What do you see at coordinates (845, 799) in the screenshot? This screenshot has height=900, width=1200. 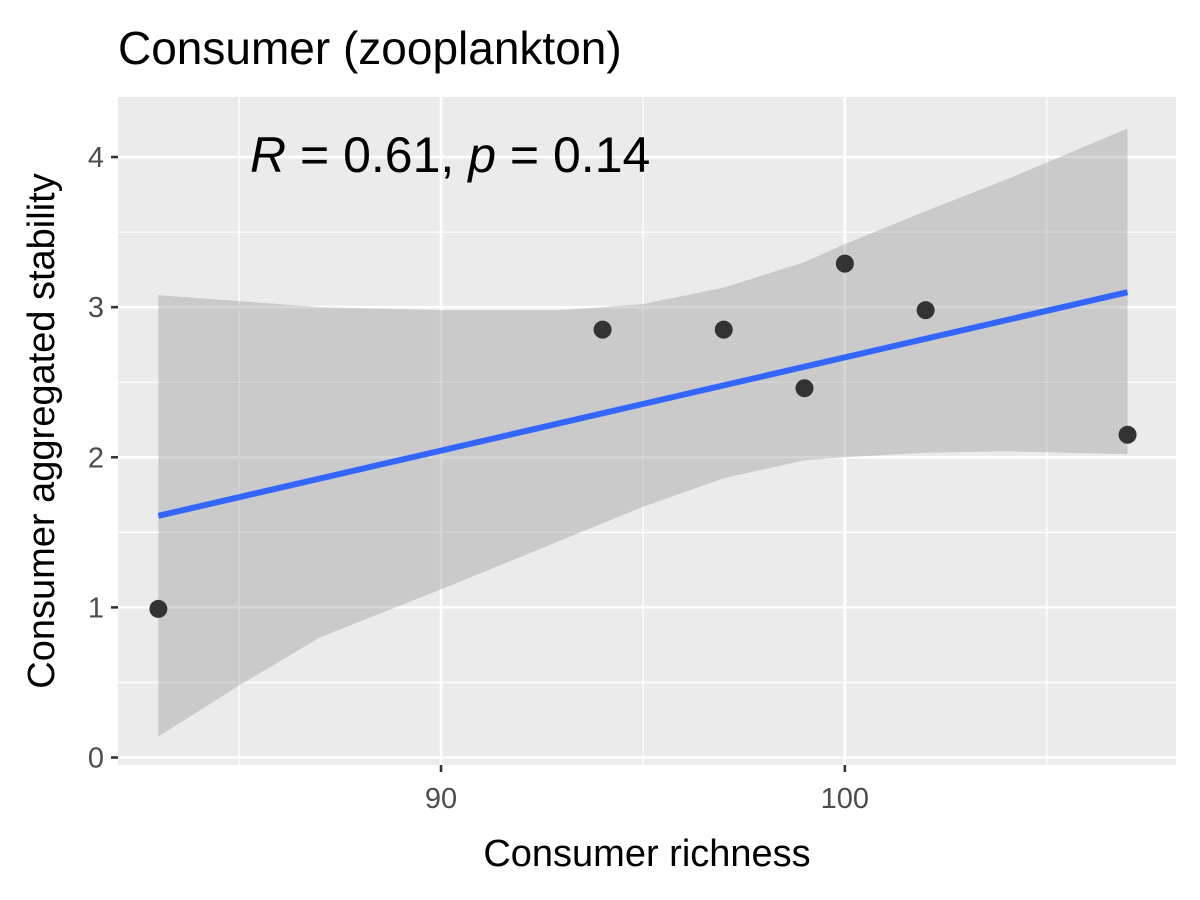 I see `x-tick-label: 100` at bounding box center [845, 799].